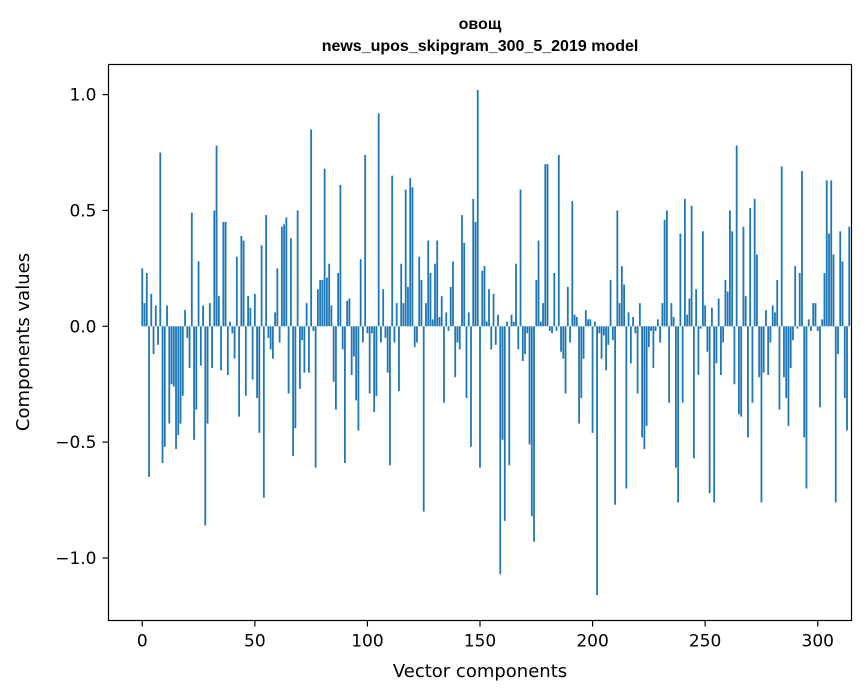 Image resolution: width=867 pixels, height=696 pixels. What do you see at coordinates (255, 642) in the screenshot?
I see `x-tick-label: 50` at bounding box center [255, 642].